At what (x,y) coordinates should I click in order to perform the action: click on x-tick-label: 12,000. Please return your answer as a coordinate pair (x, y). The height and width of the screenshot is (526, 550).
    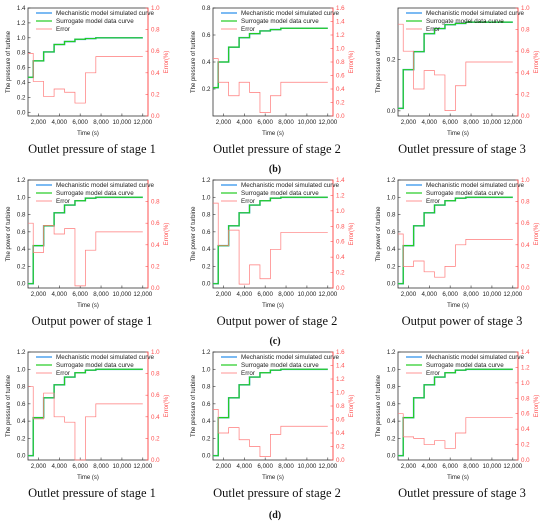
    Looking at the image, I should click on (327, 294).